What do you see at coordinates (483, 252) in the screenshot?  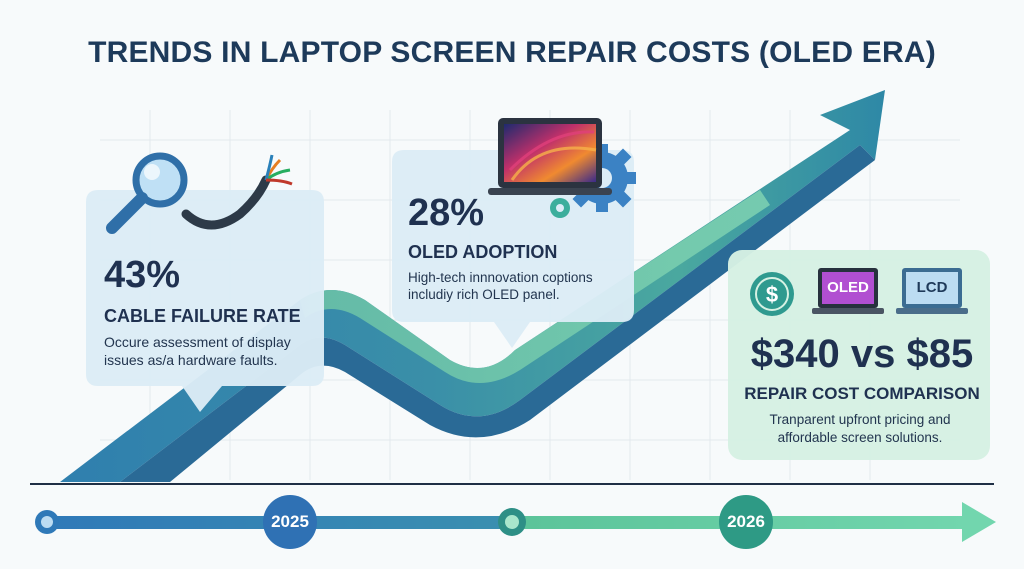 I see `oled-adoption-label: OLED ADOPTION` at bounding box center [483, 252].